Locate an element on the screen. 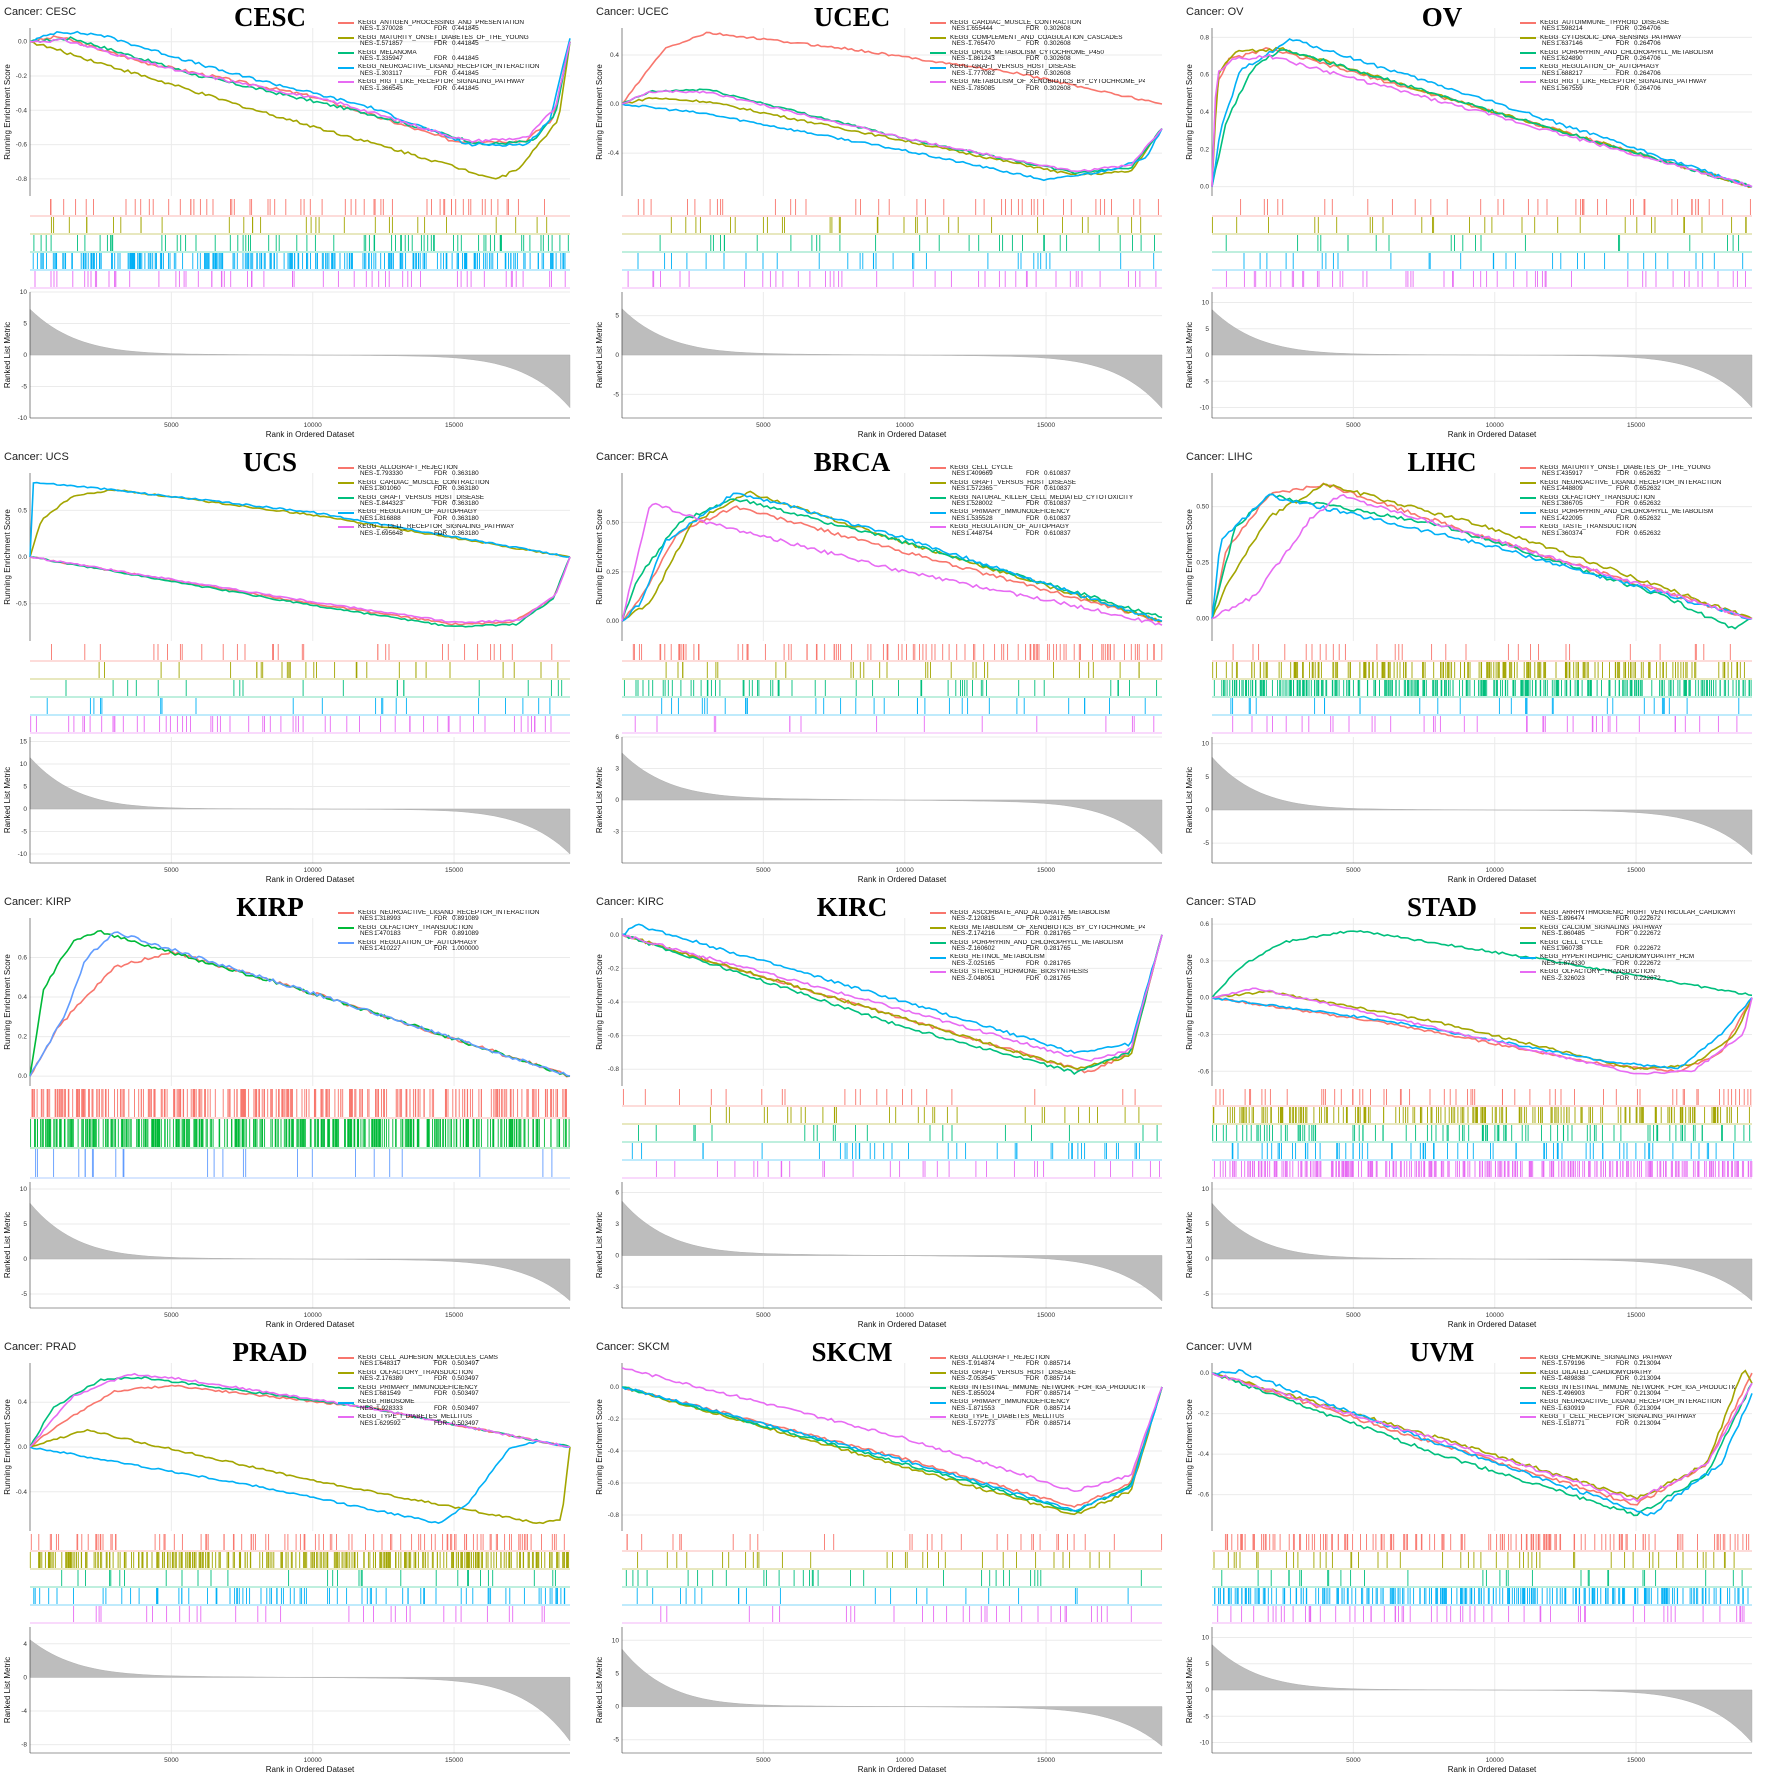 This screenshot has width=1772, height=1779. rank-tick-label: -3 is located at coordinates (616, 1287).